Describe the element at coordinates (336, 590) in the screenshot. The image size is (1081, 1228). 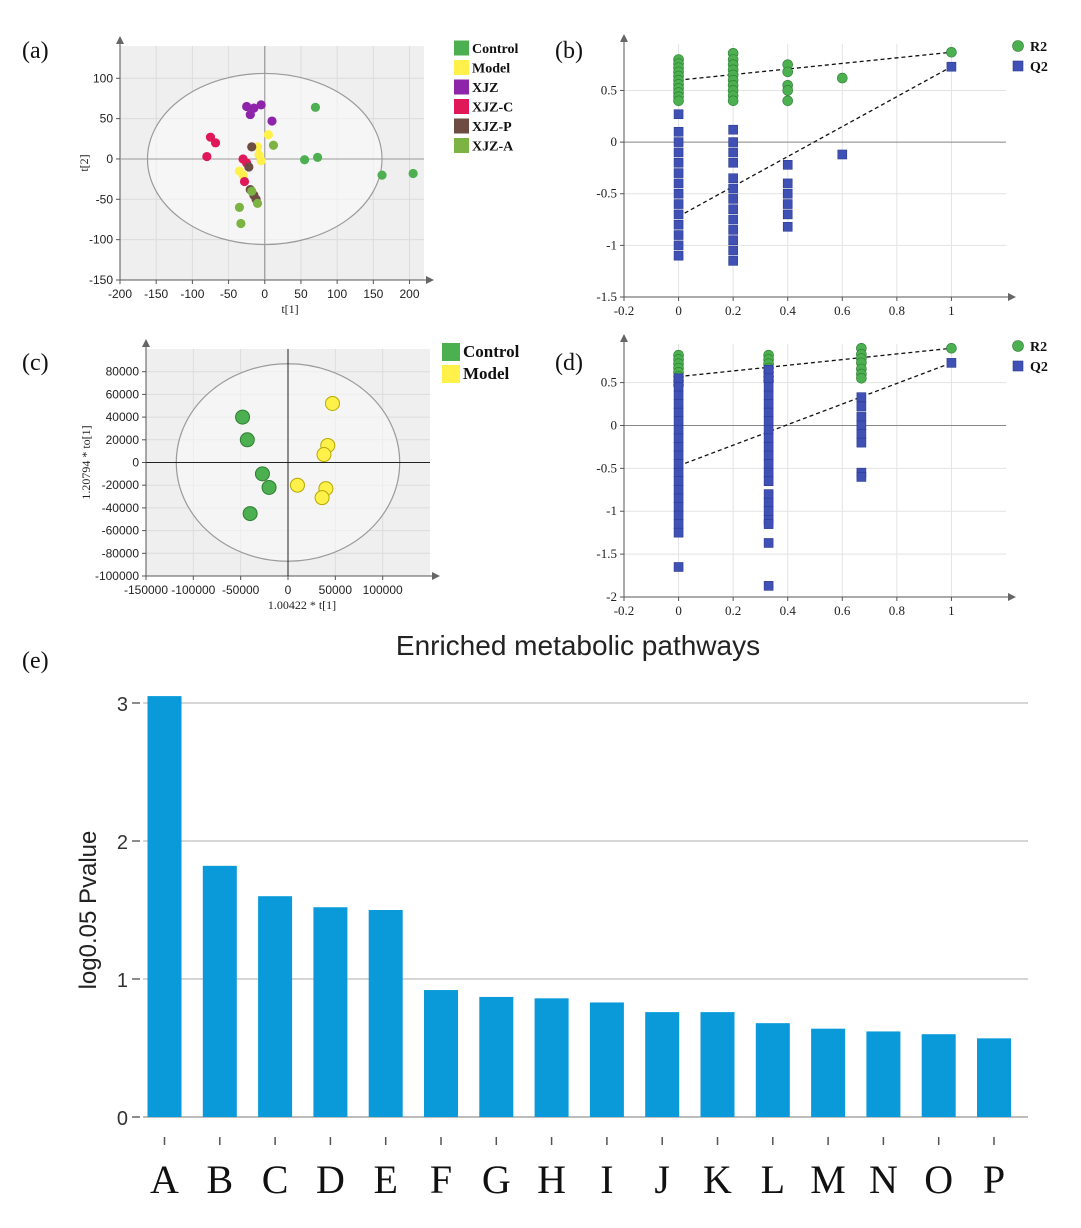
I see `x-tick-label: 50000` at that location.